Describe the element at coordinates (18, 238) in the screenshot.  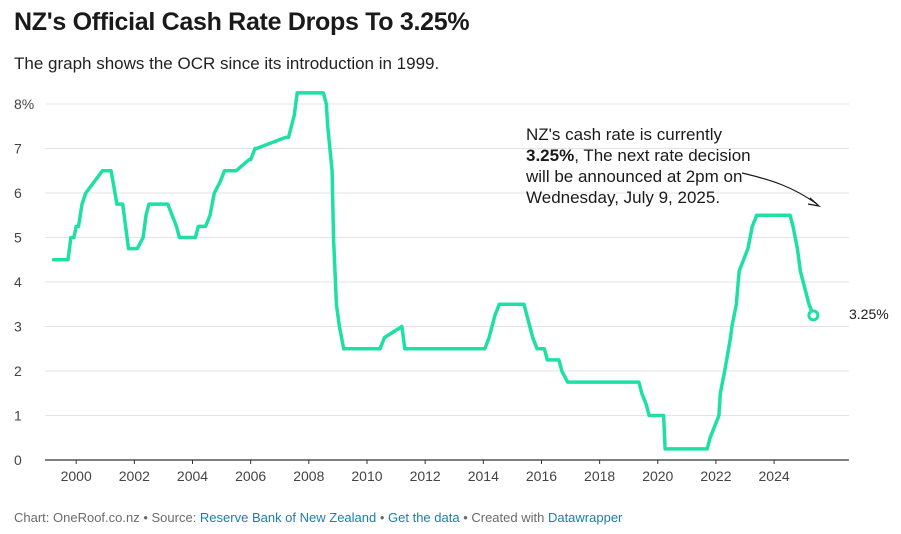
I see `y-tick-label: 5` at that location.